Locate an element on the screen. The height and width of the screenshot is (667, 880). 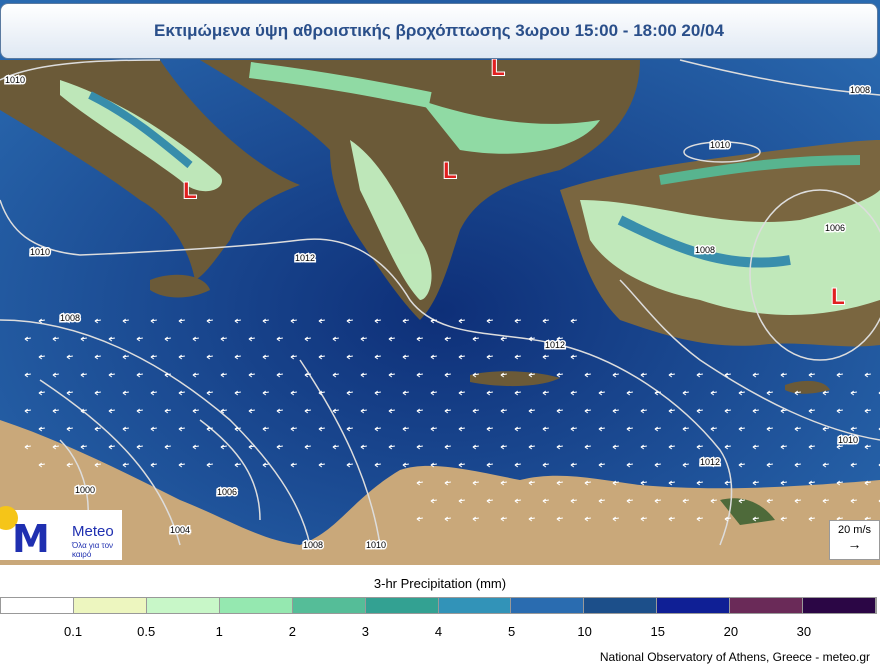
wind-scale: 20 m/s → is located at coordinates (854, 540).